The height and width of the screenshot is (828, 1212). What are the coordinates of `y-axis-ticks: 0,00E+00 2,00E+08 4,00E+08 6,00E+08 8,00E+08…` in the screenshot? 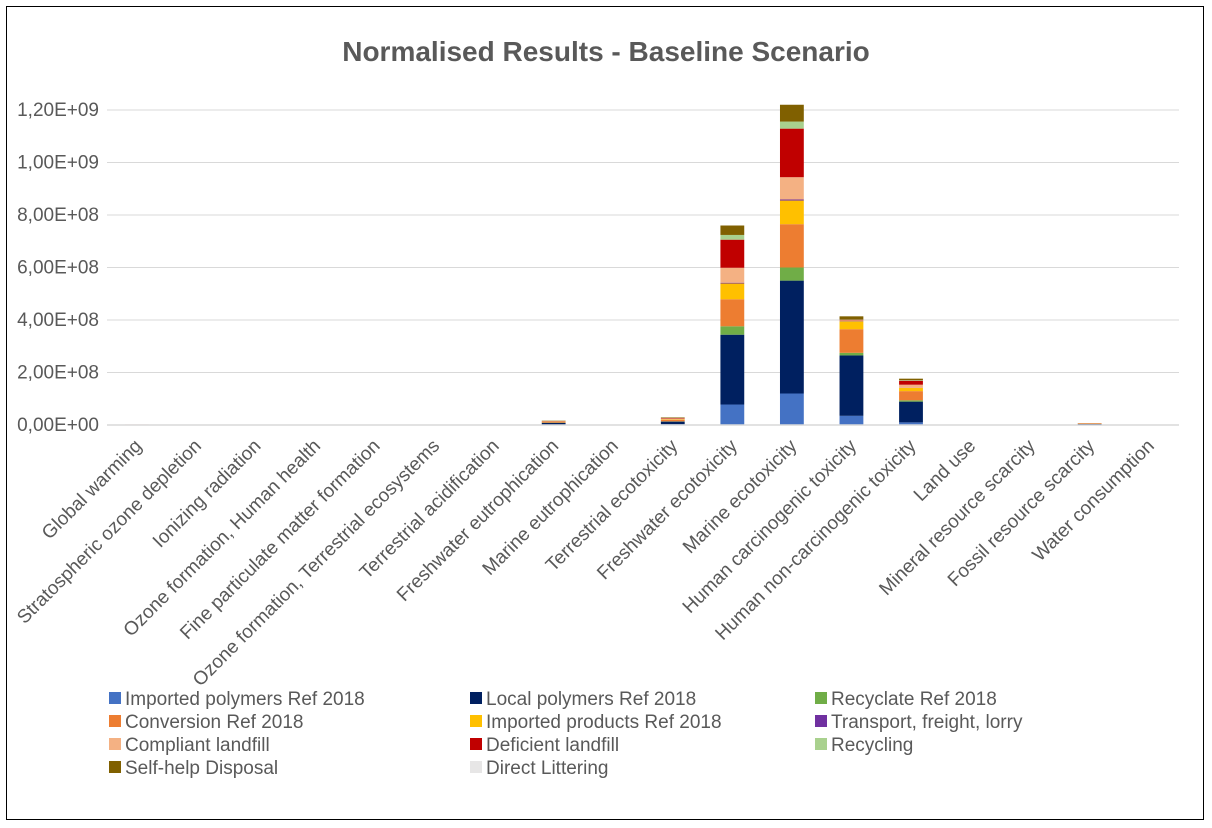 It's located at (58, 268).